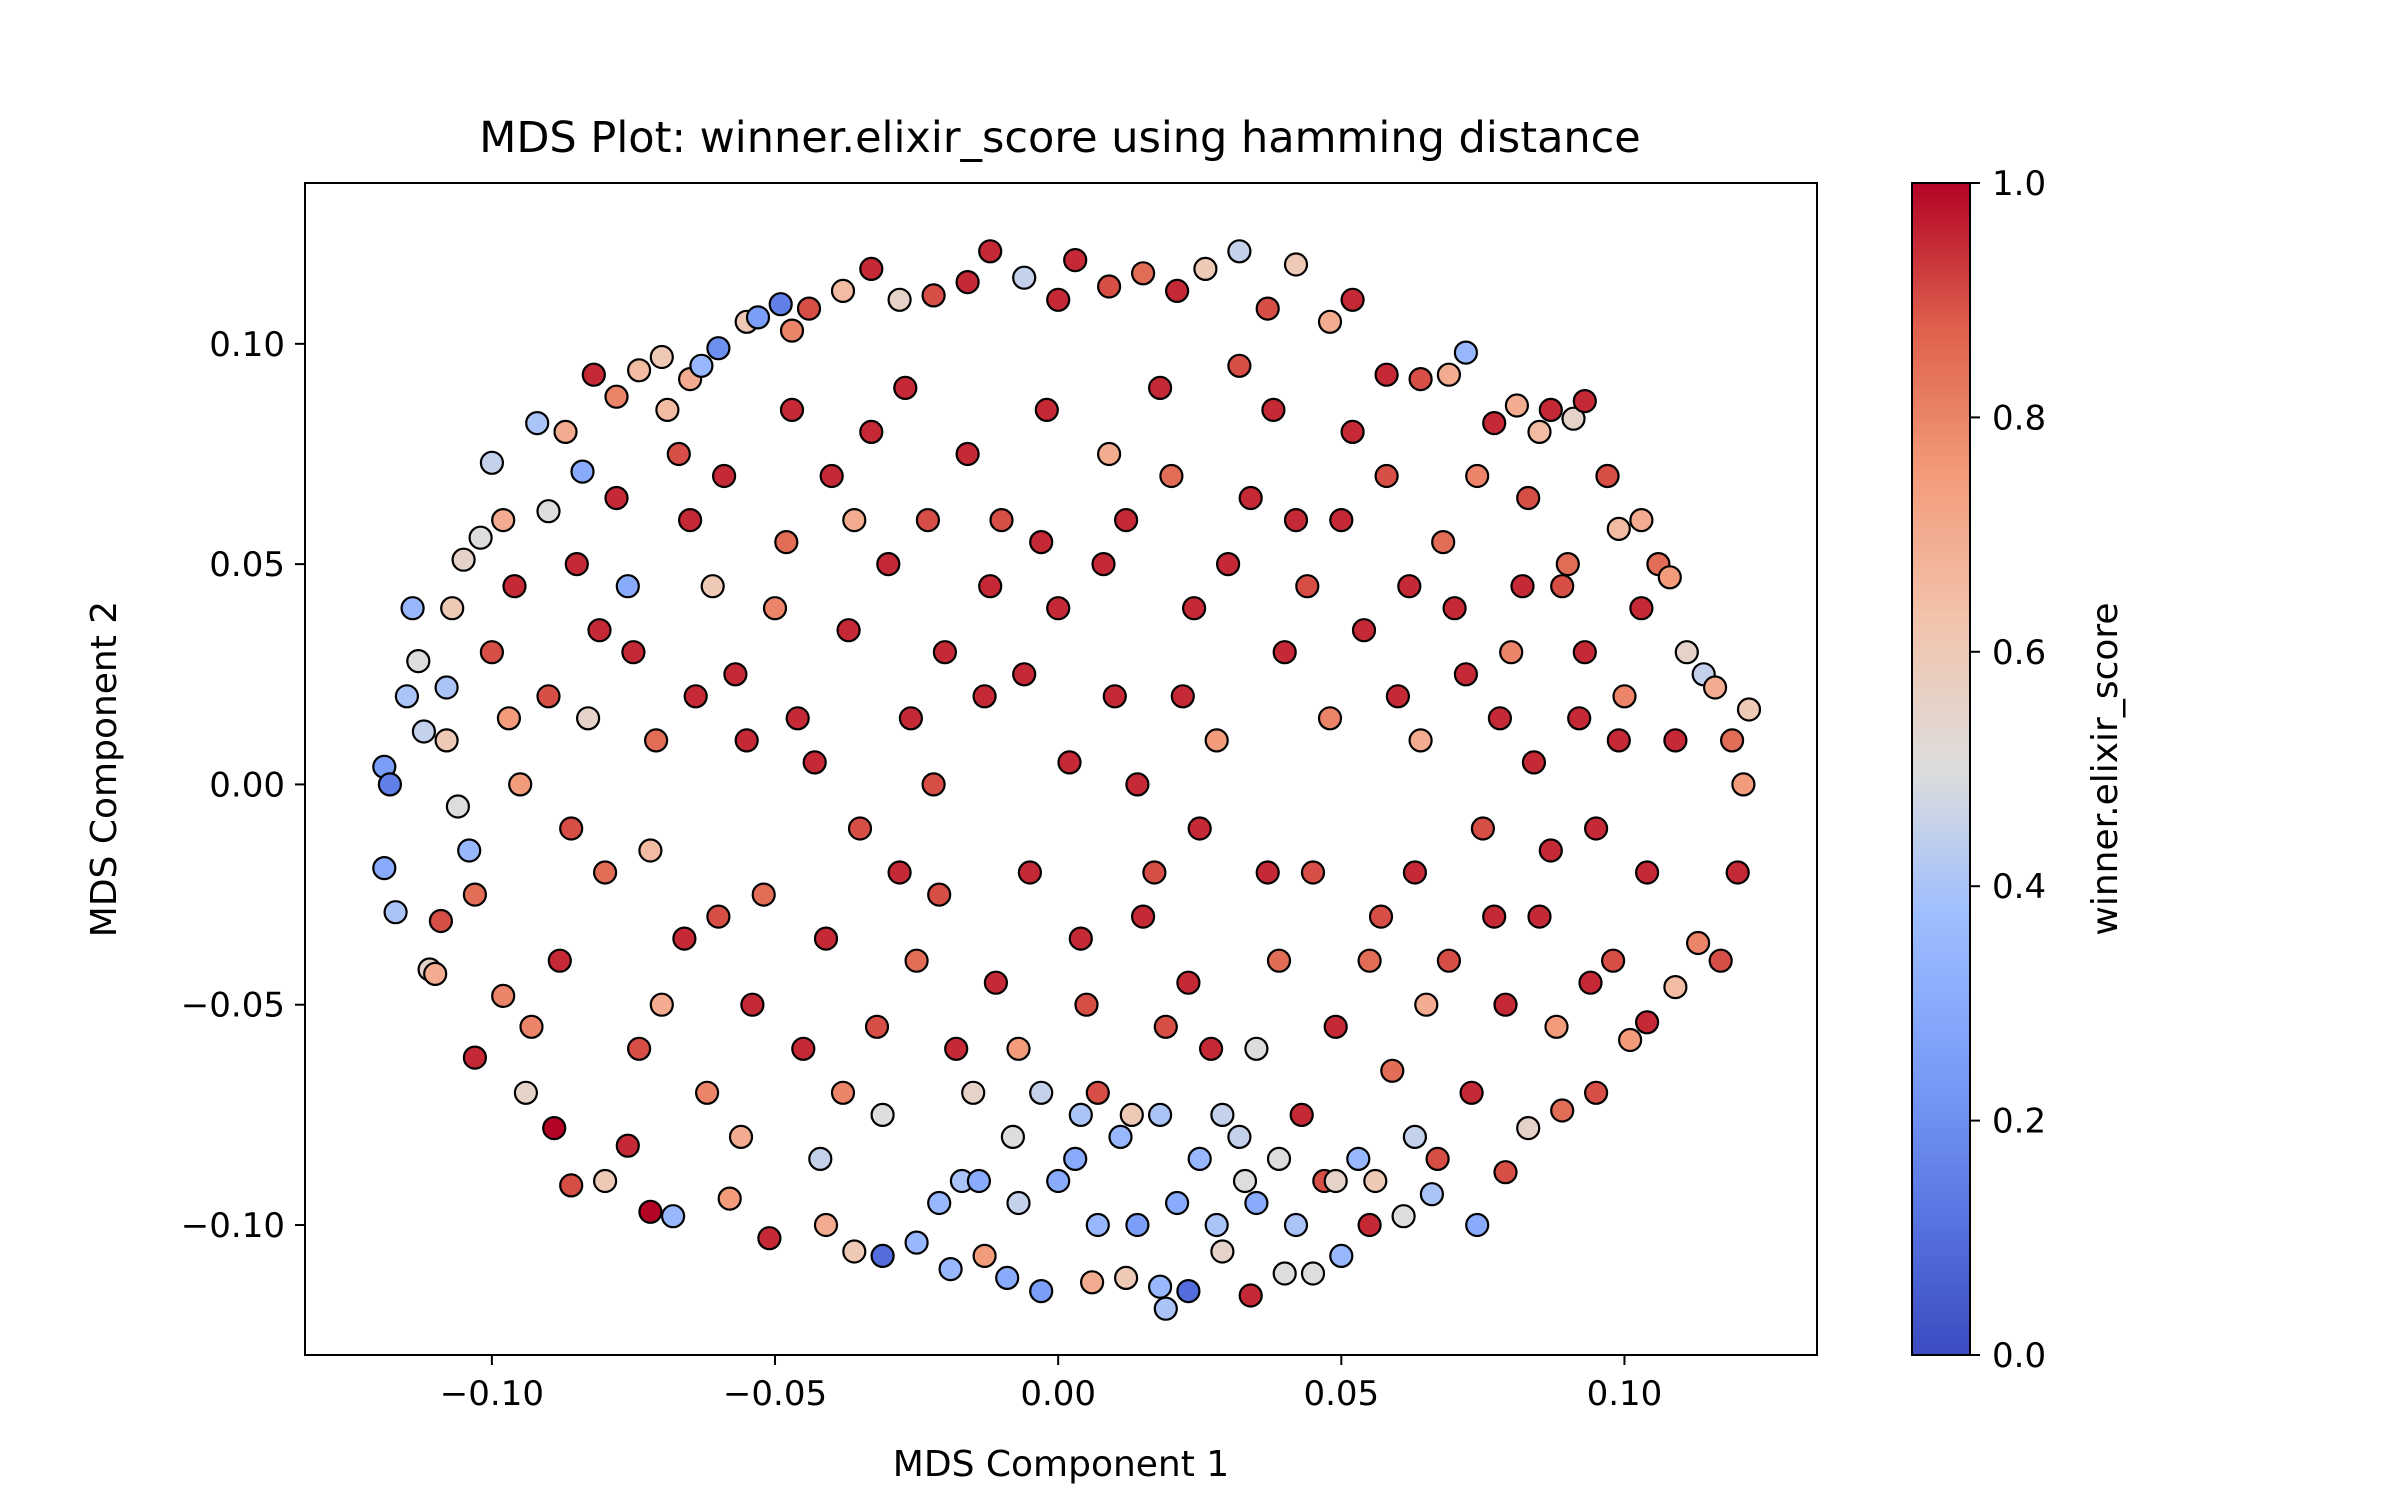 This screenshot has width=2400, height=1500. I want to click on colorbar-tick-label: 0.8, so click(2019, 418).